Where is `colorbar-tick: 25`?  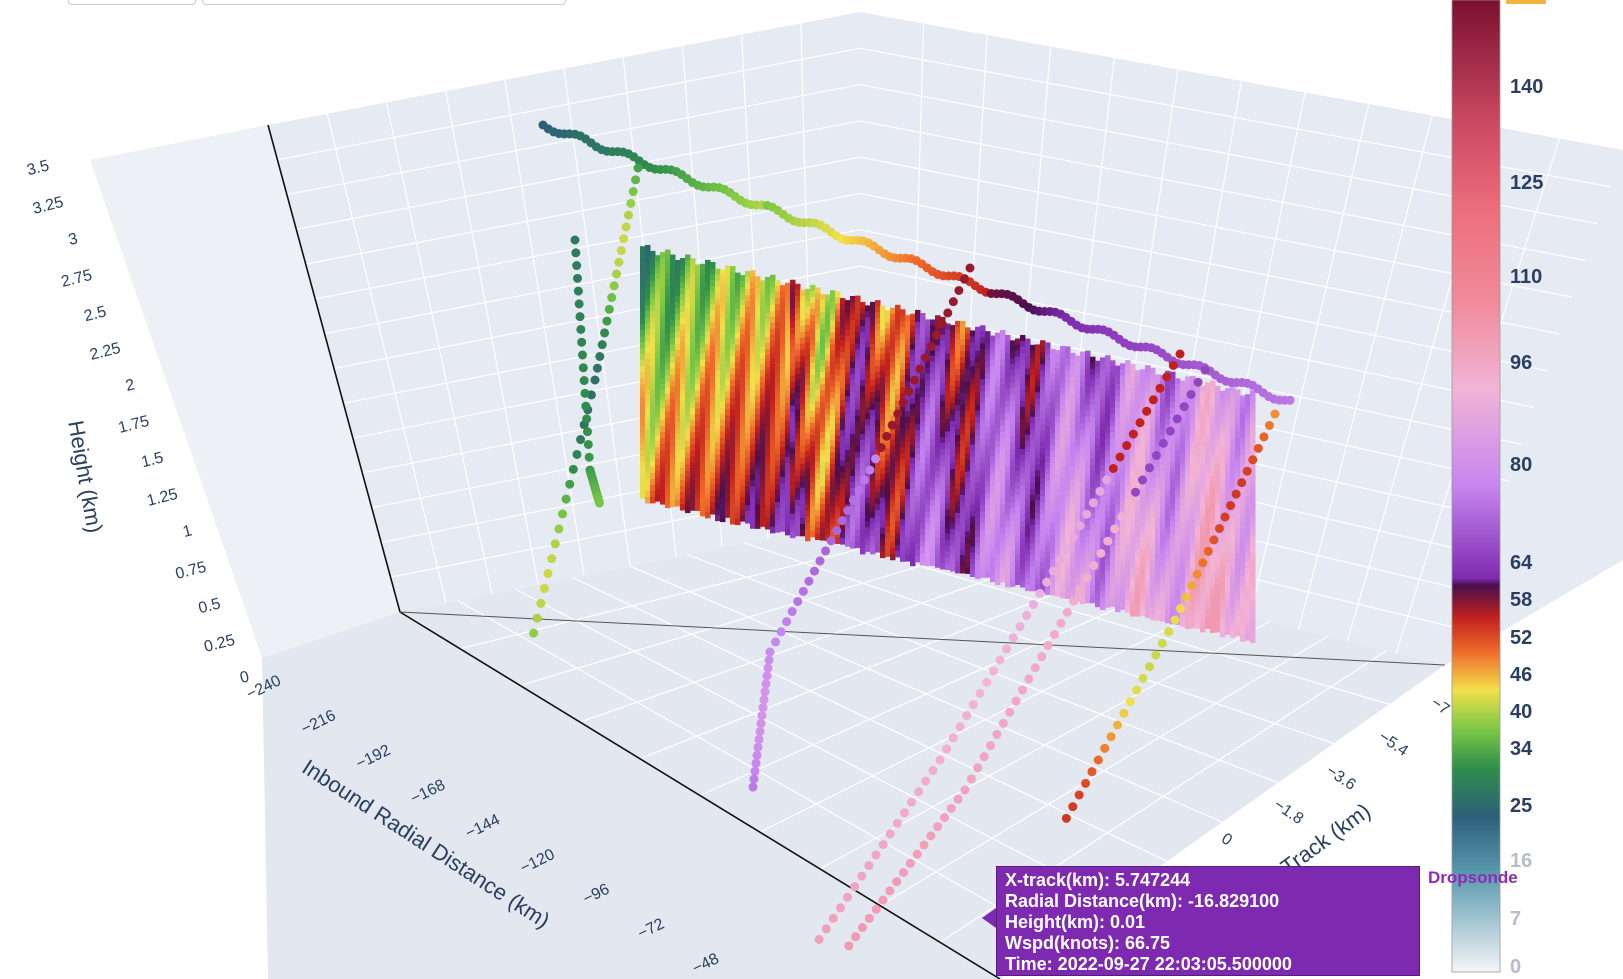
colorbar-tick: 25 is located at coordinates (1521, 806).